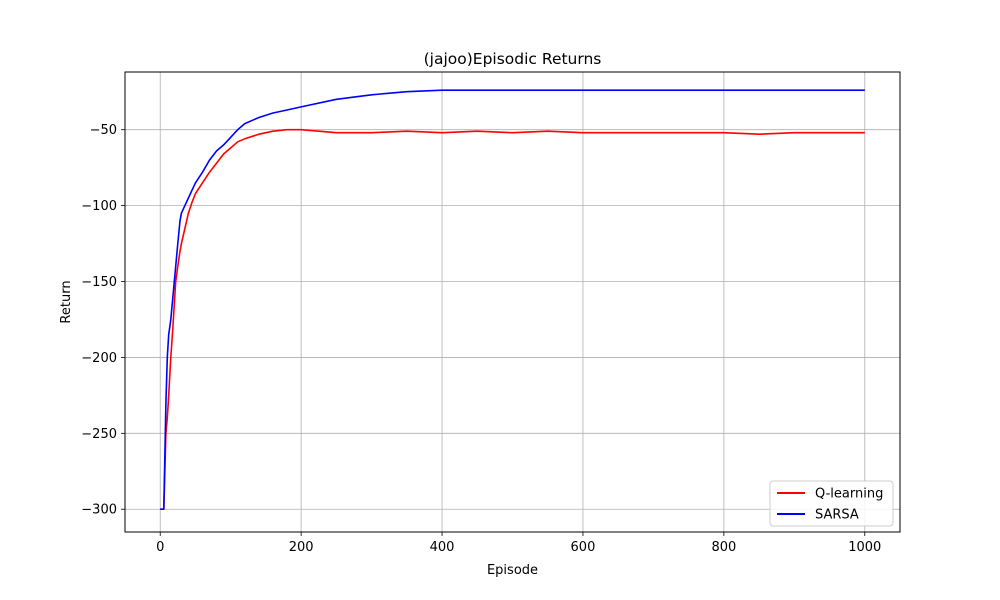  I want to click on y-tick-label: −200, so click(99, 358).